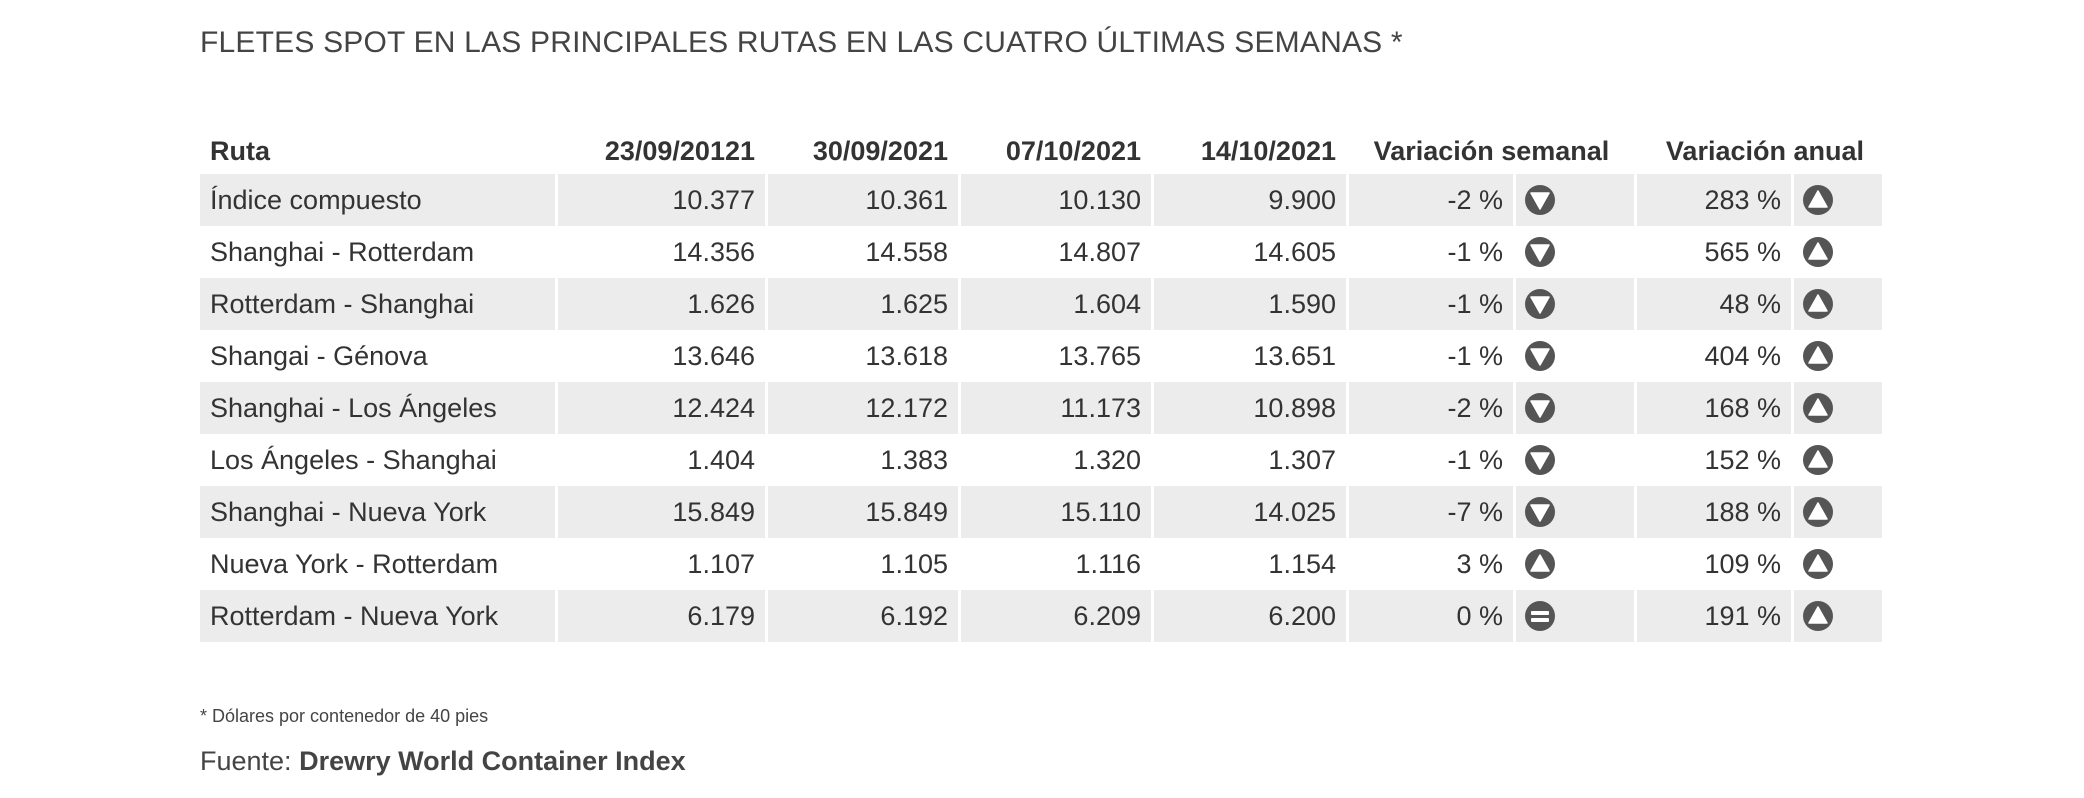  What do you see at coordinates (377, 408) in the screenshot?
I see `cell-route: Shanghai - Los Ángeles` at bounding box center [377, 408].